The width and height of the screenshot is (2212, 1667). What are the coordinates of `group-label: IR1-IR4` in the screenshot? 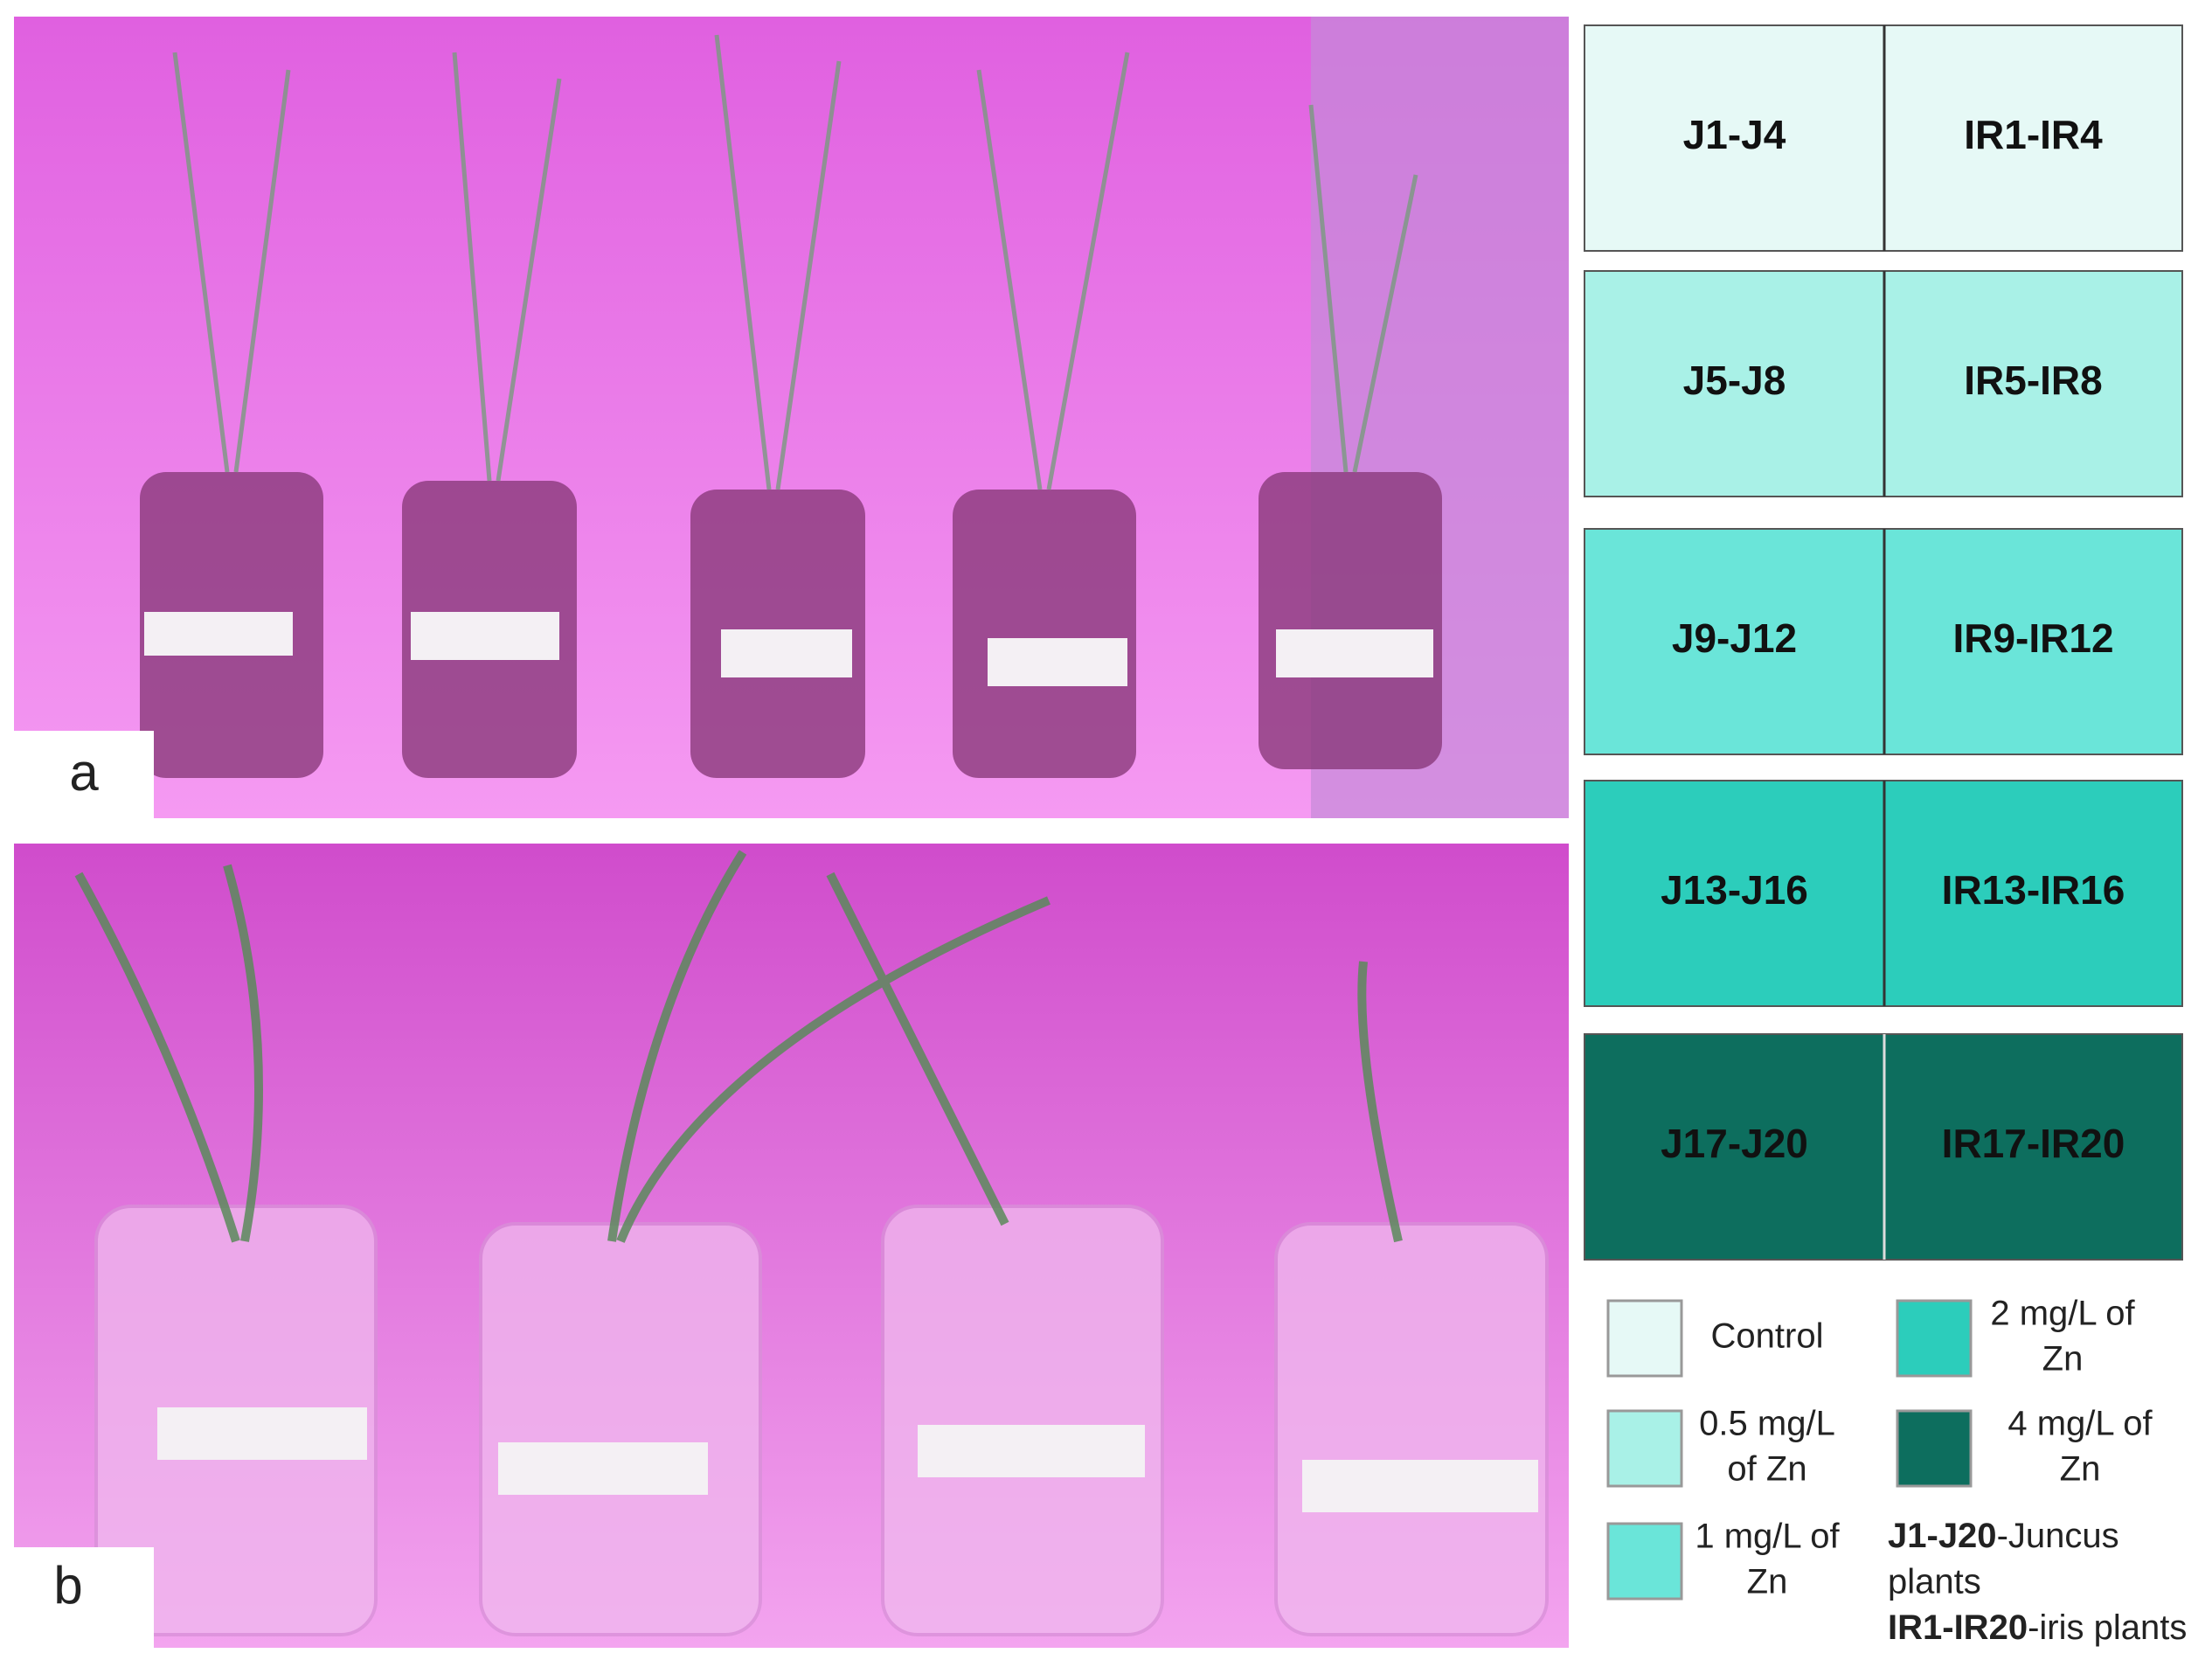 It's located at (2033, 134).